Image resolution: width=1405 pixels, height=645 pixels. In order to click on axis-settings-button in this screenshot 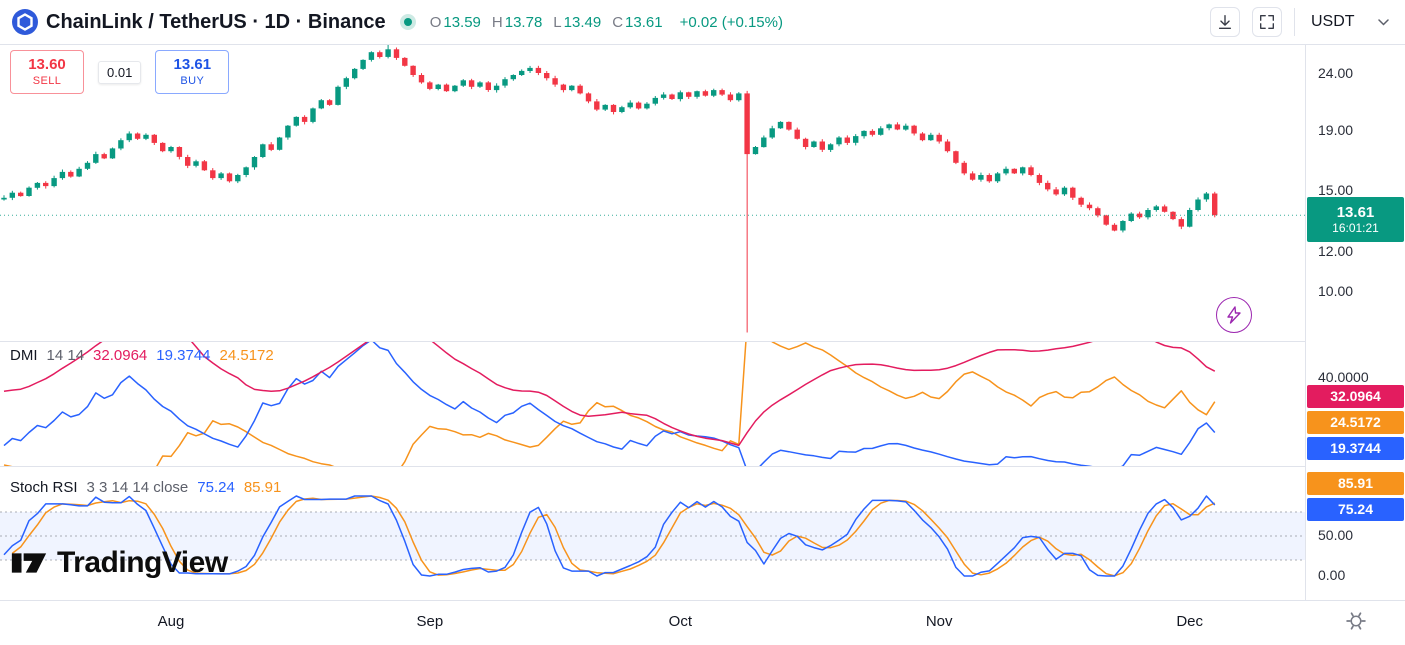, I will do `click(1356, 621)`.